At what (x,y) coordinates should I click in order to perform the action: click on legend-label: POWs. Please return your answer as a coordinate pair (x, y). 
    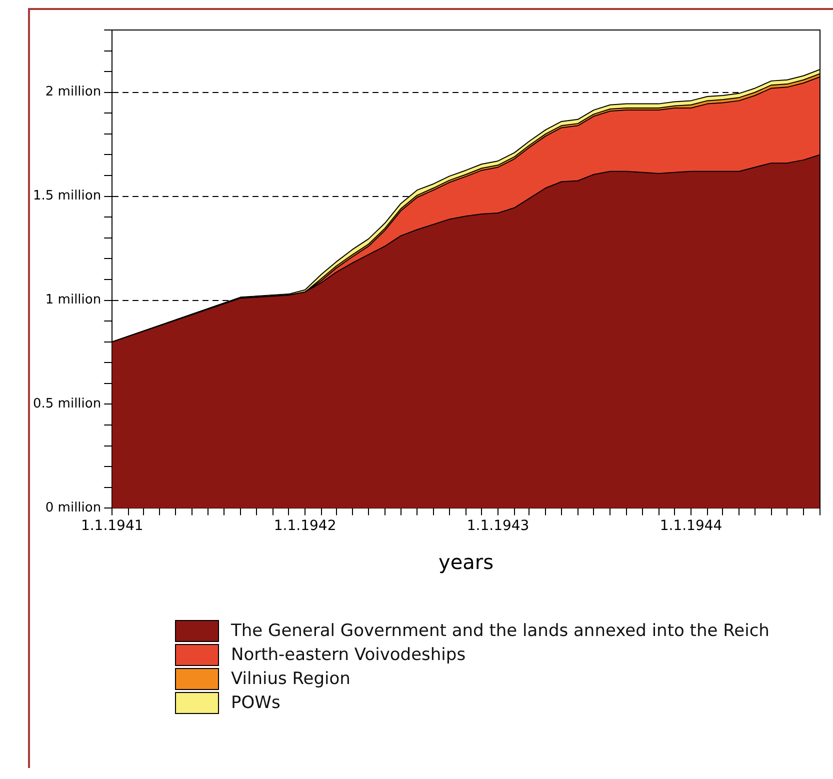
    Looking at the image, I should click on (255, 703).